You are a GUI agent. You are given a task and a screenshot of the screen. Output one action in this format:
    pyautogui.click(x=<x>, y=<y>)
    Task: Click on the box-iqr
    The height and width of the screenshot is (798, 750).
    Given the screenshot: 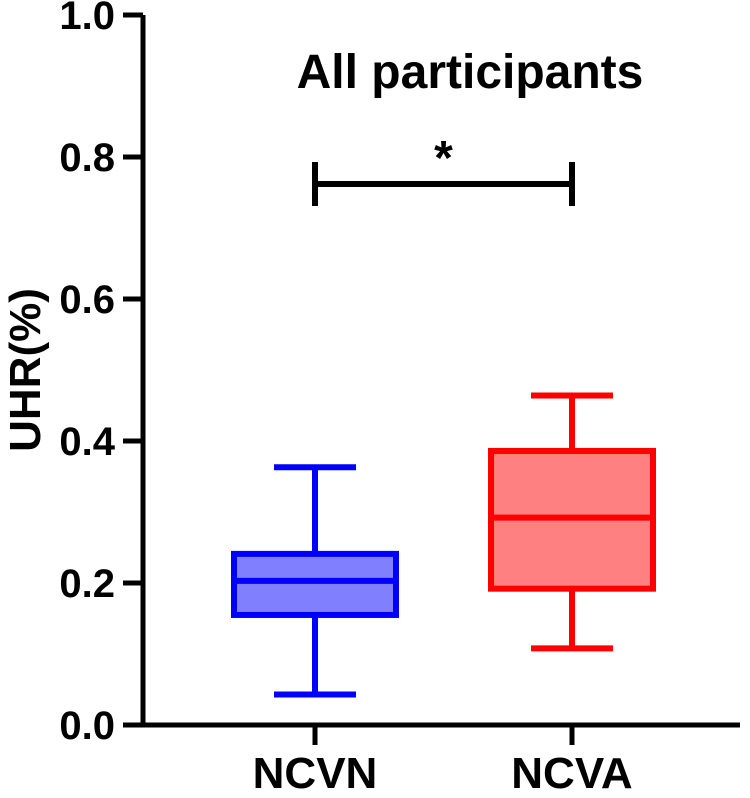 What is the action you would take?
    pyautogui.click(x=315, y=584)
    